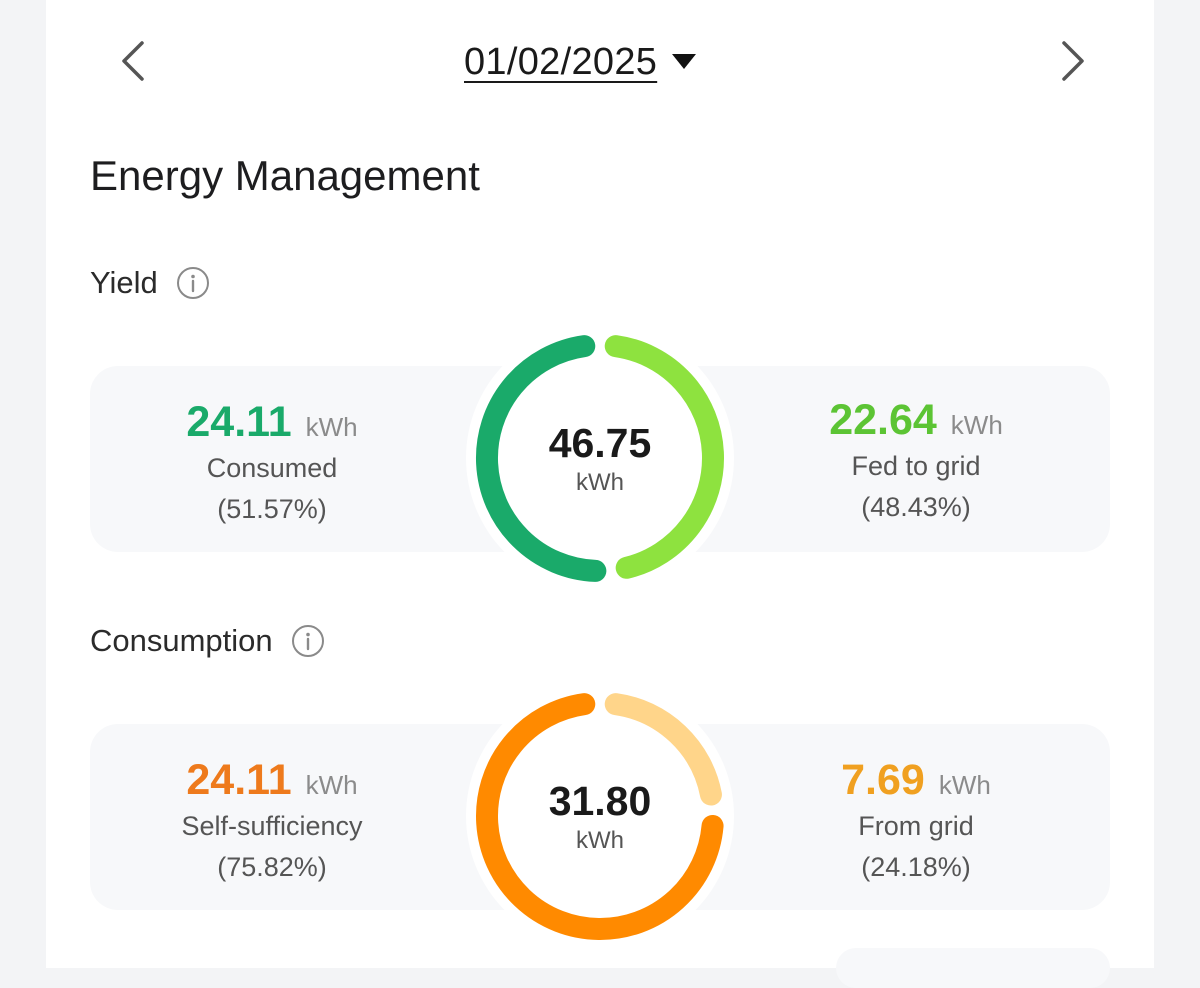 The image size is (1200, 988). I want to click on consumption-total-value: 31.80, so click(600, 800).